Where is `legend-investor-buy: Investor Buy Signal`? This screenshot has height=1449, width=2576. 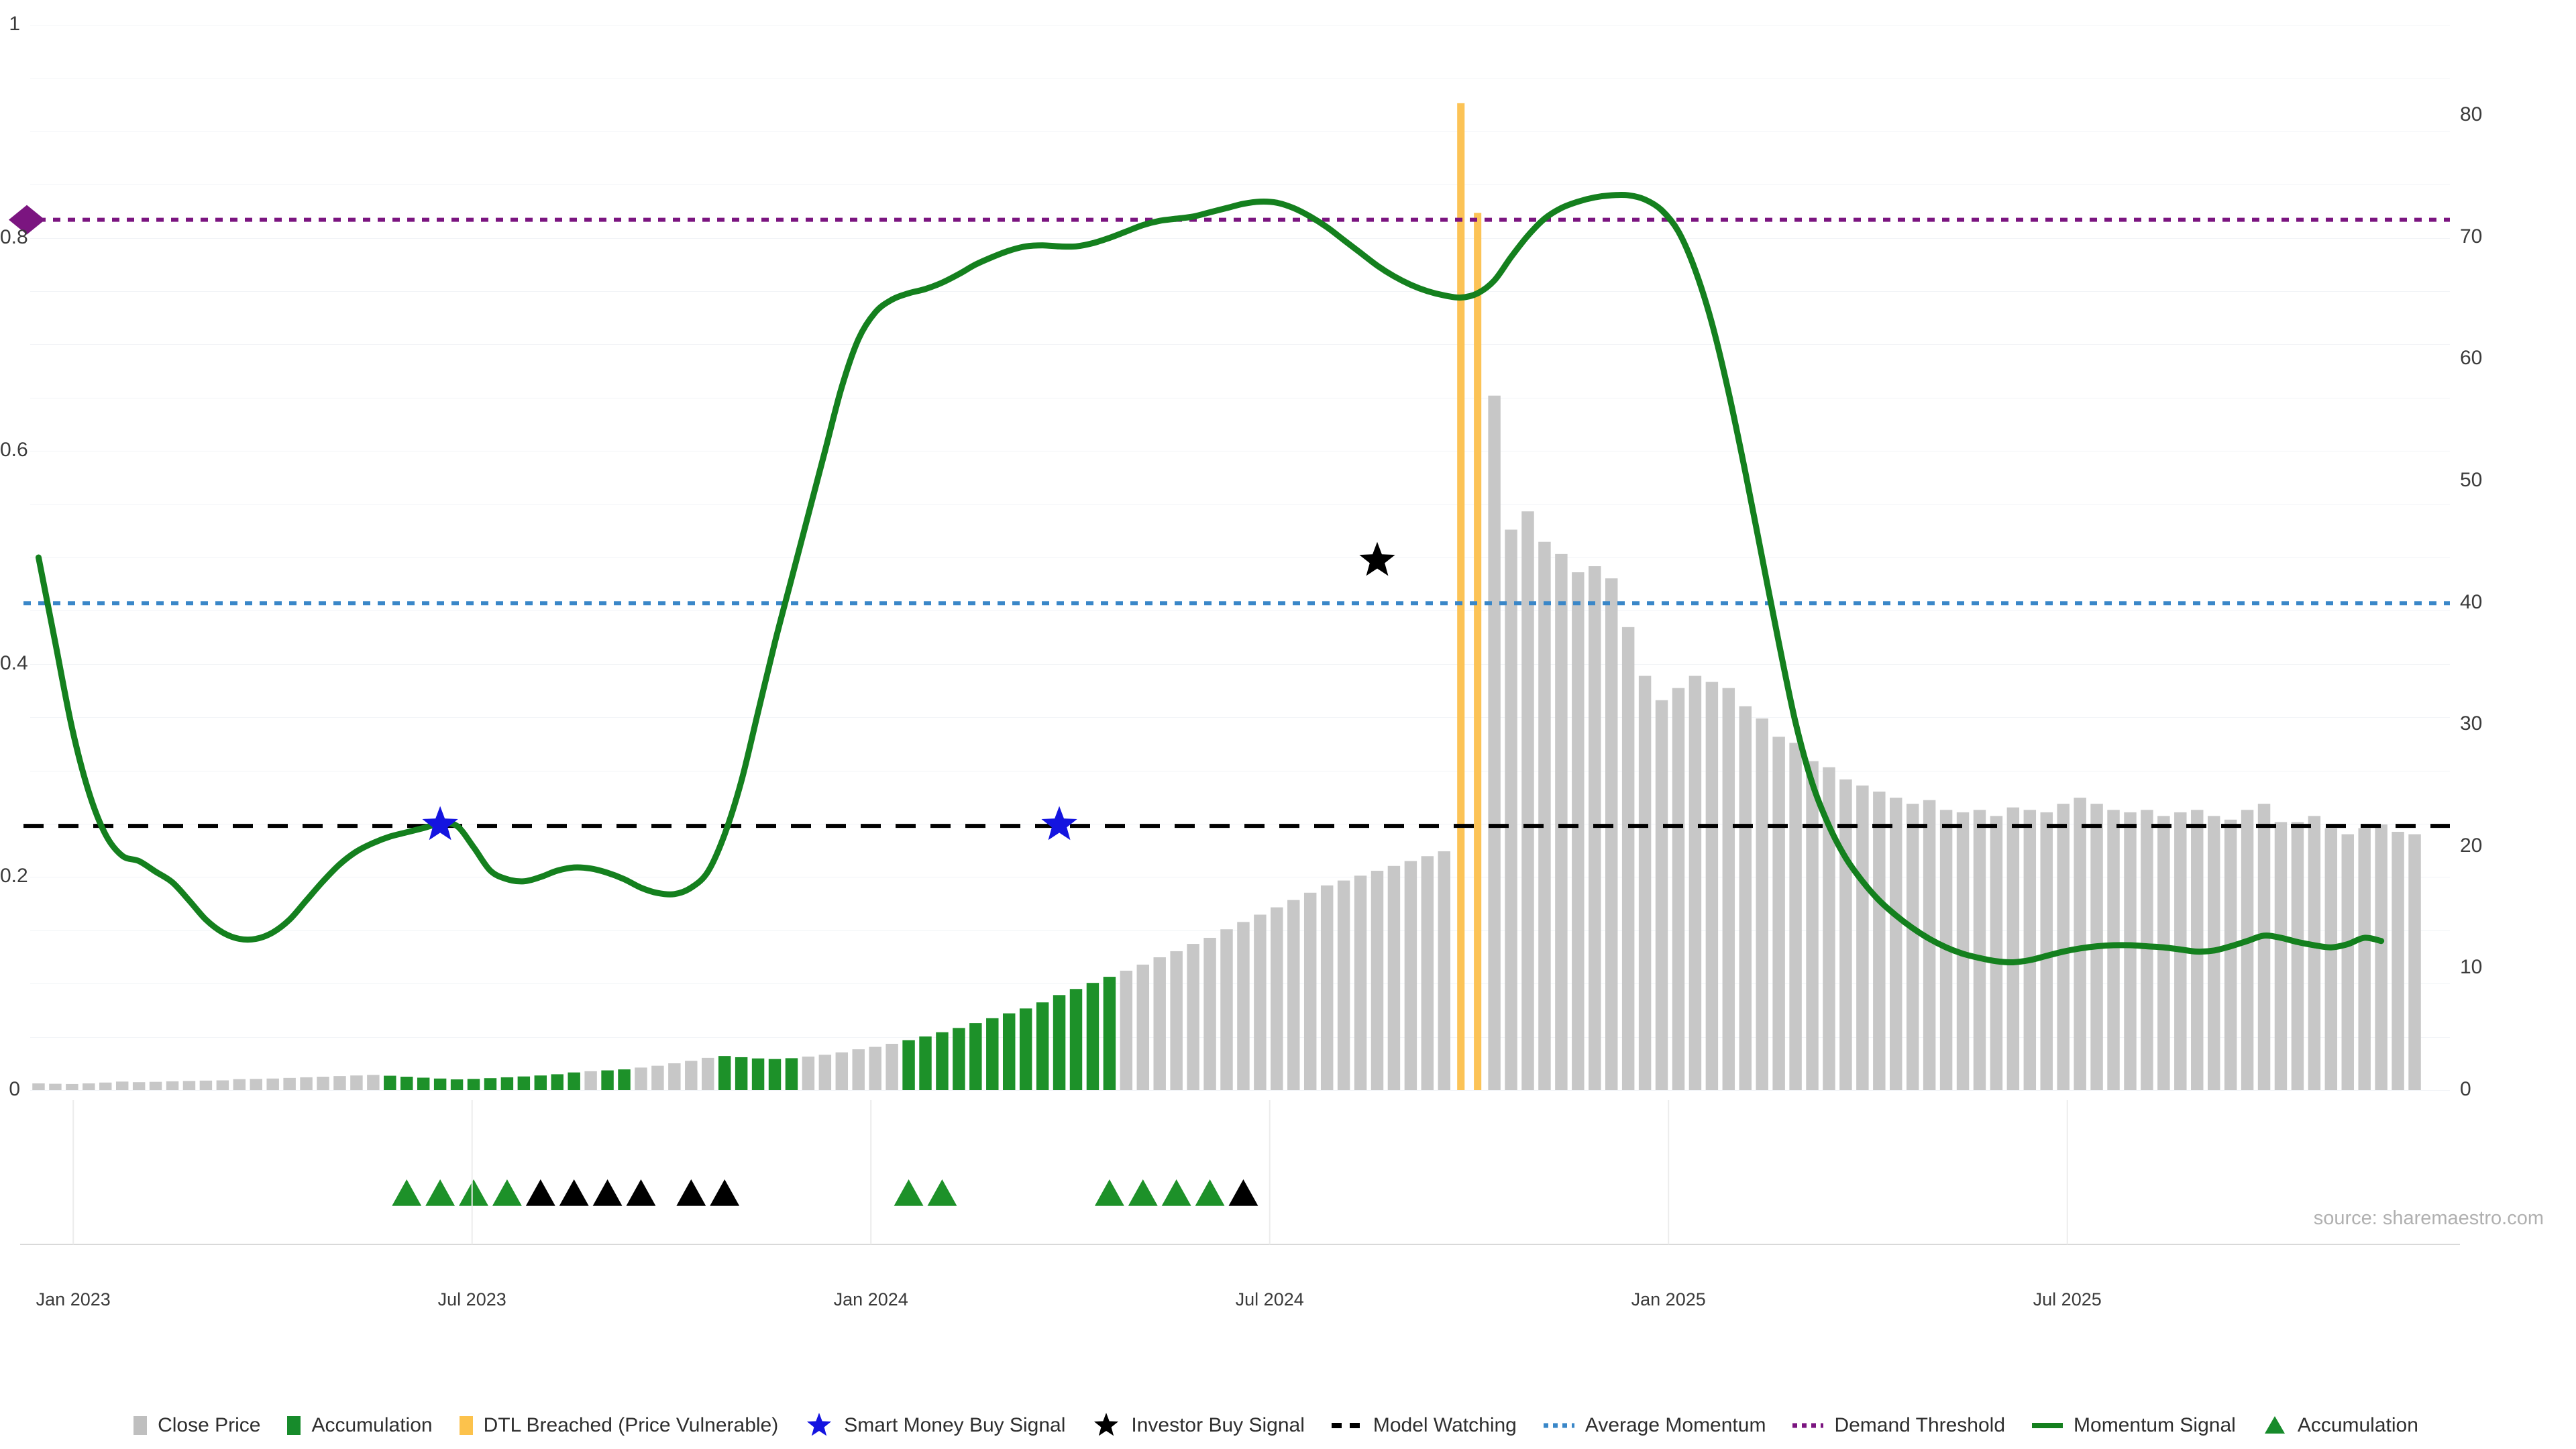
legend-investor-buy: Investor Buy Signal is located at coordinates (1198, 1425).